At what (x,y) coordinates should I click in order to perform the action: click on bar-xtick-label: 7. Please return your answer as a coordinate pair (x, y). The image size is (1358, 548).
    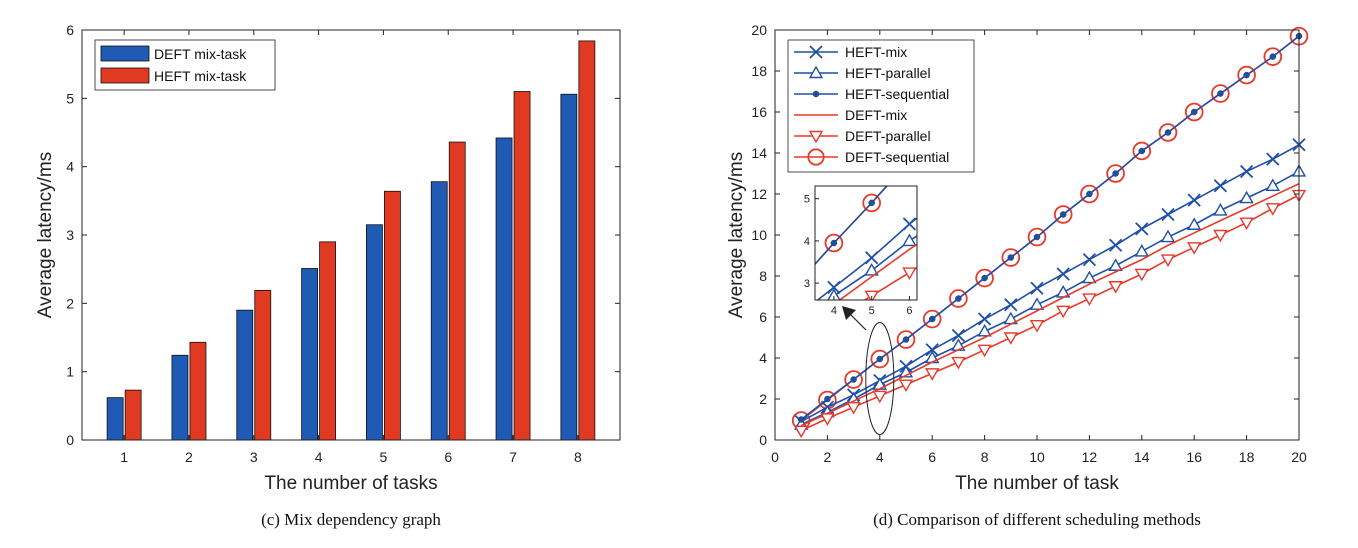
    Looking at the image, I should click on (513, 457).